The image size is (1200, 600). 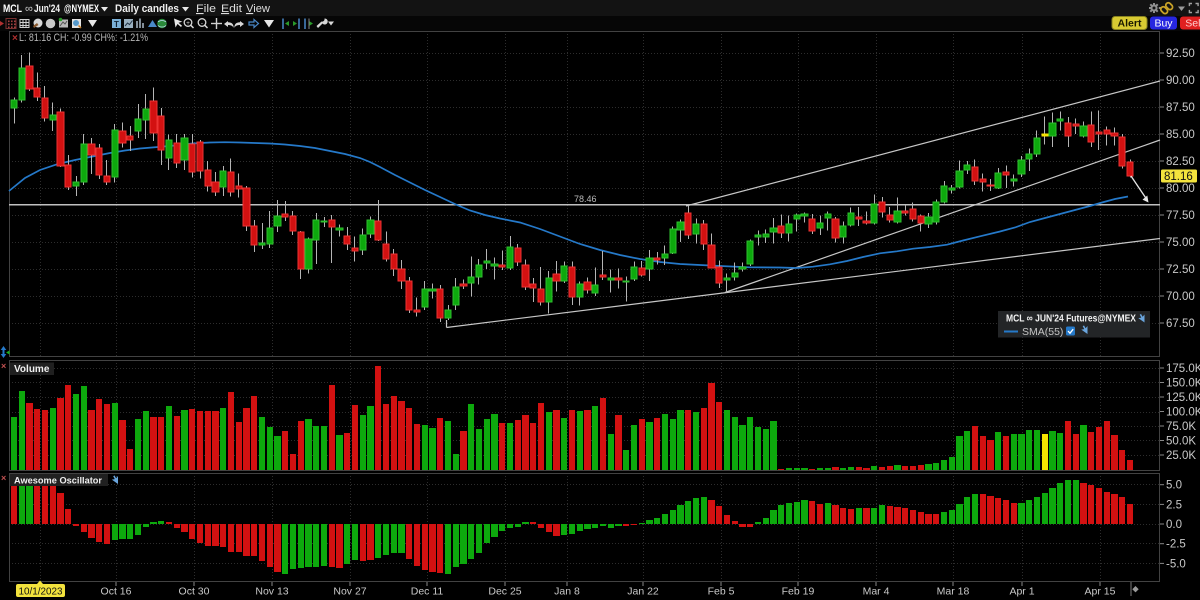 What do you see at coordinates (271, 592) in the screenshot?
I see `svg-text: Nov 13` at bounding box center [271, 592].